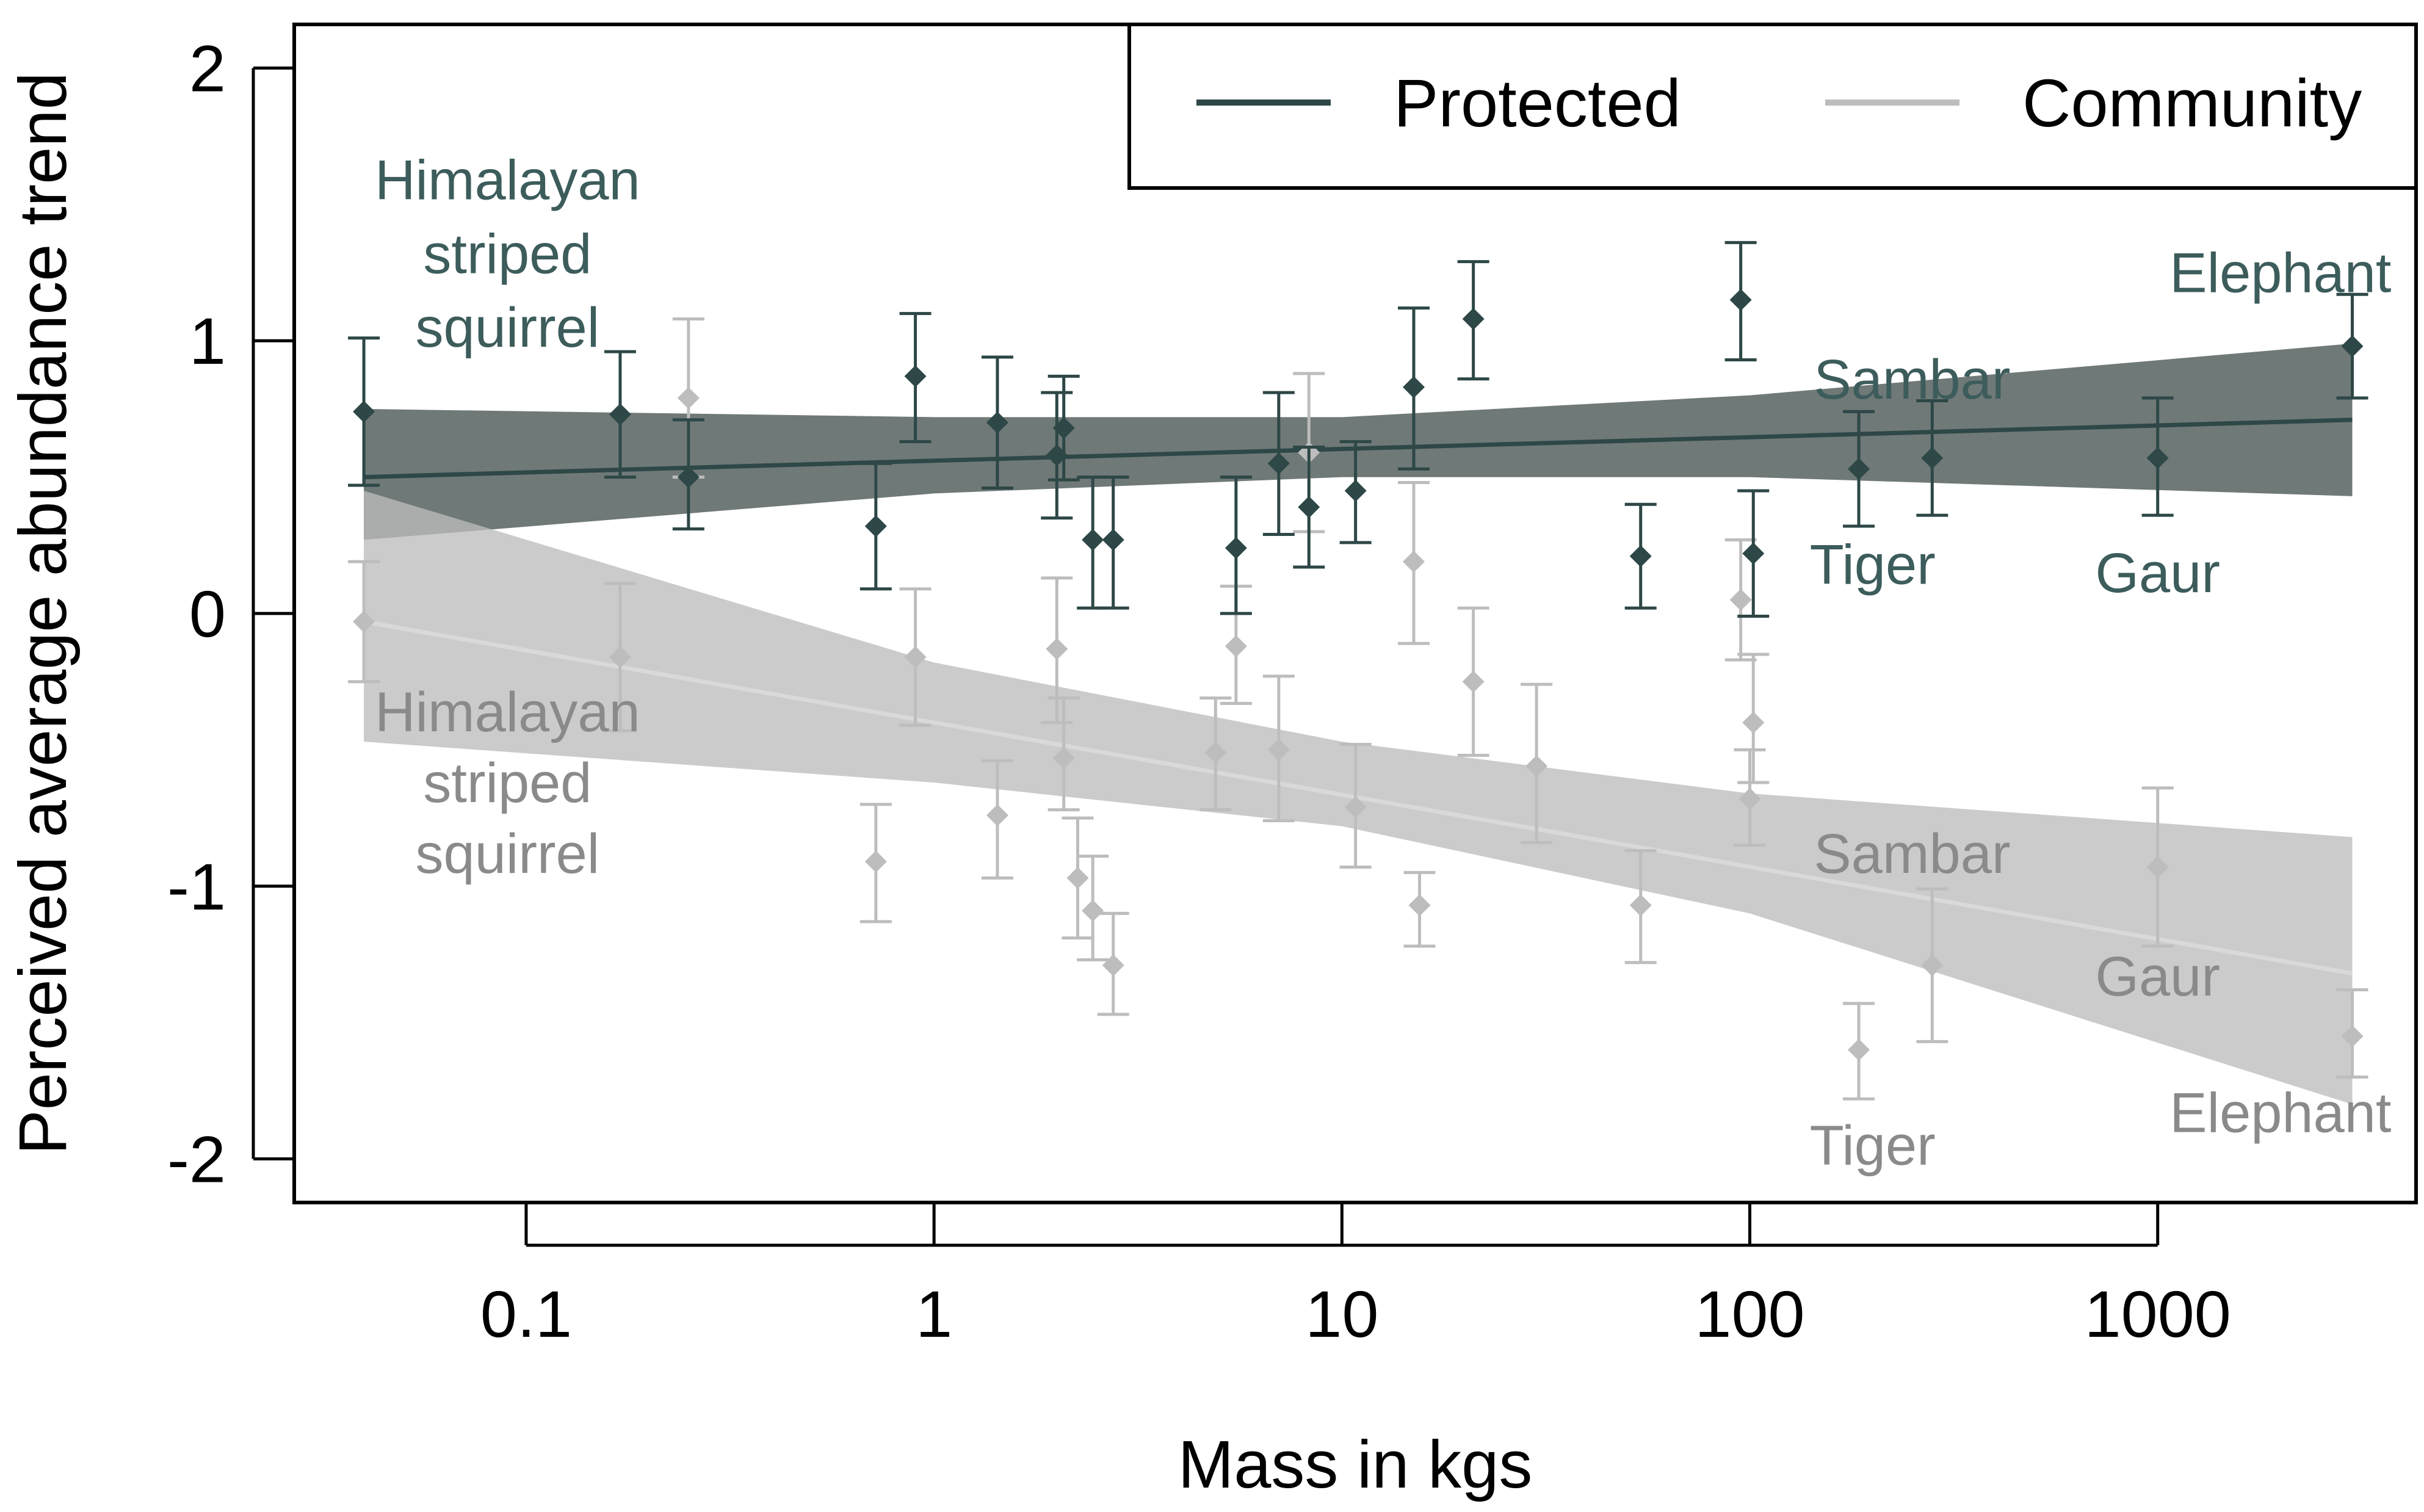 The width and height of the screenshot is (2424, 1512). Describe the element at coordinates (196, 1159) in the screenshot. I see `y-tick-label: -2` at that location.